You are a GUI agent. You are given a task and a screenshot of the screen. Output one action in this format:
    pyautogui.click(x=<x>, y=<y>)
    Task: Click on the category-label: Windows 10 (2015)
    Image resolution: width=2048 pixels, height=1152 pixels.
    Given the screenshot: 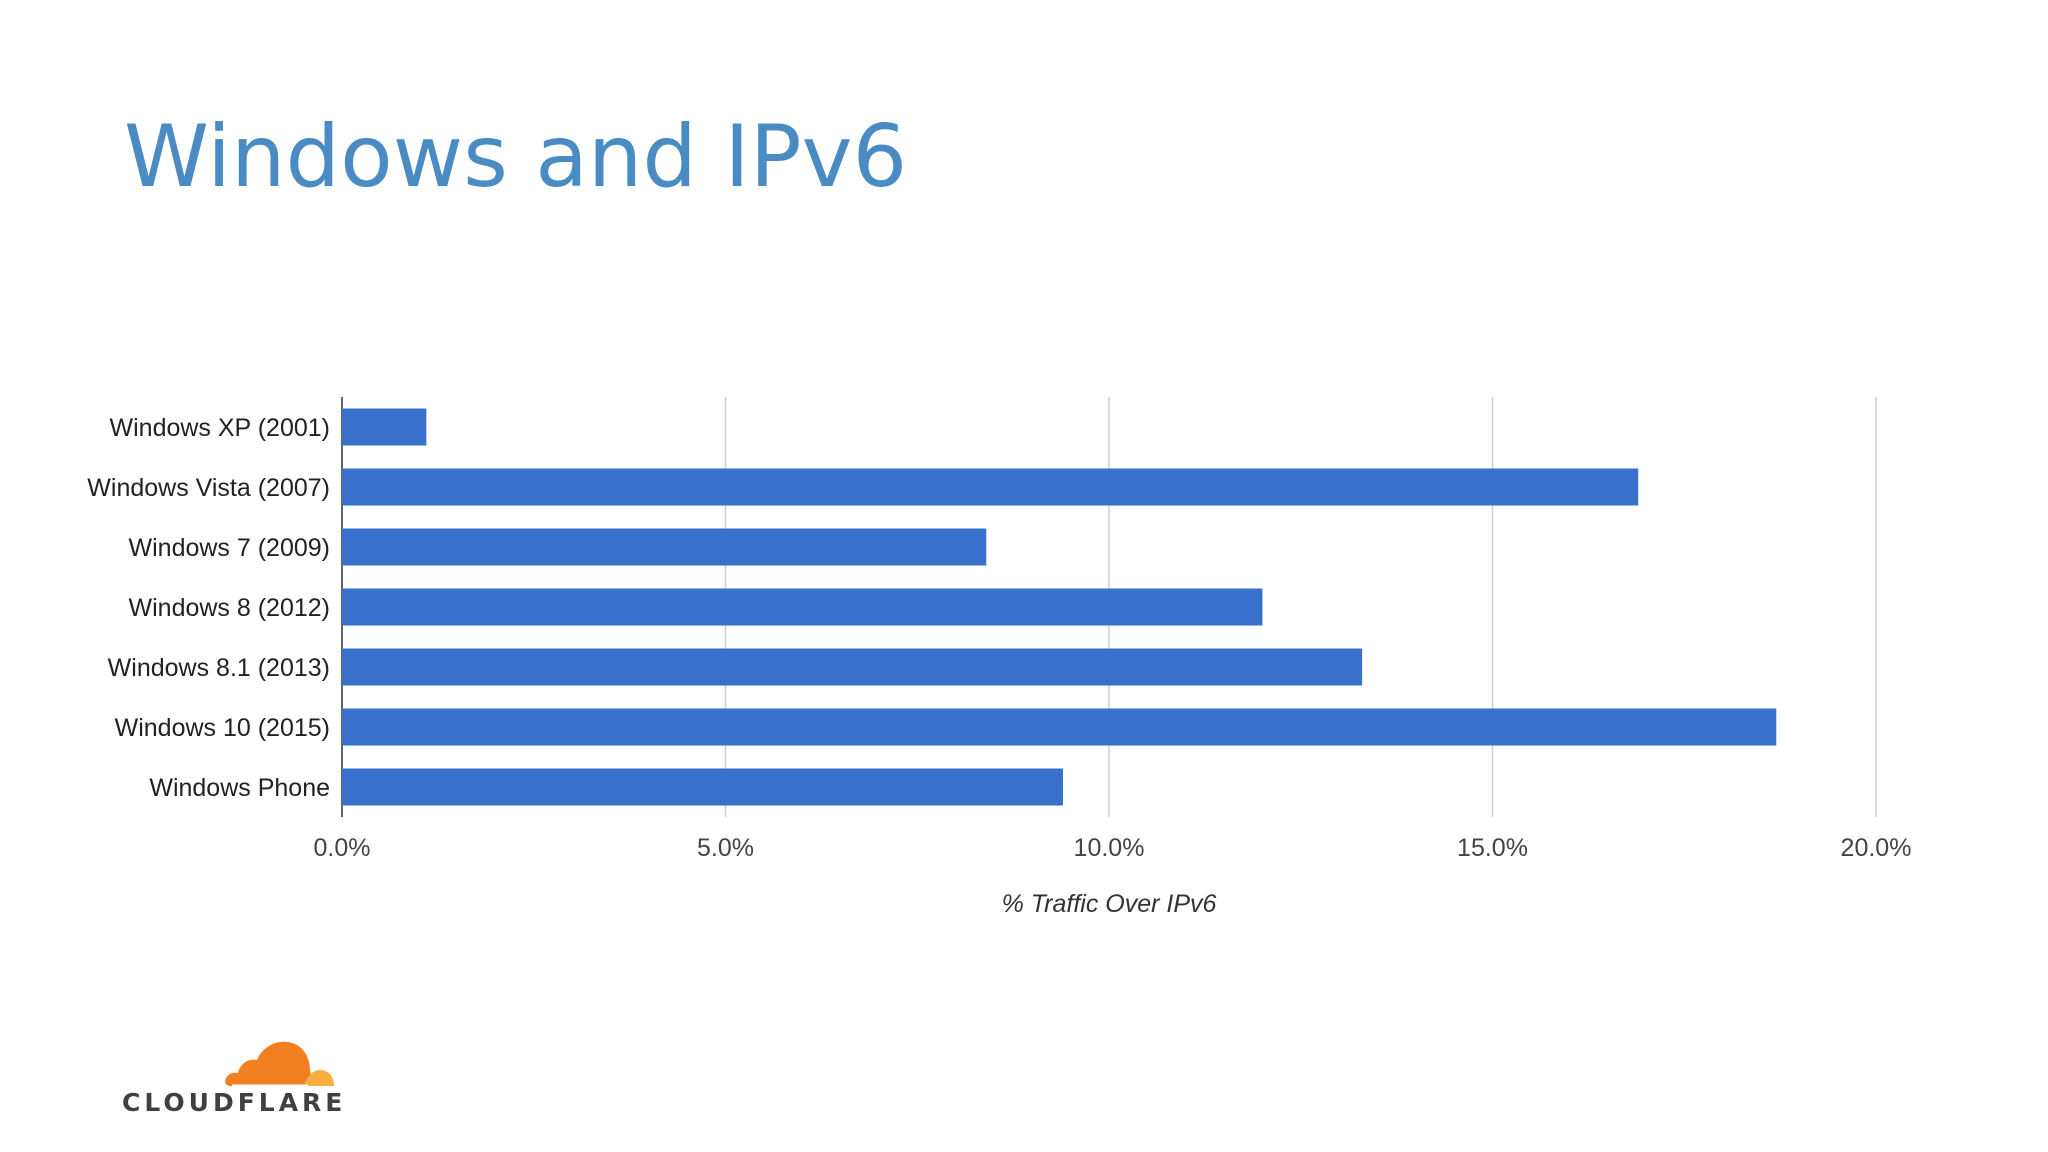 What is the action you would take?
    pyautogui.click(x=222, y=728)
    